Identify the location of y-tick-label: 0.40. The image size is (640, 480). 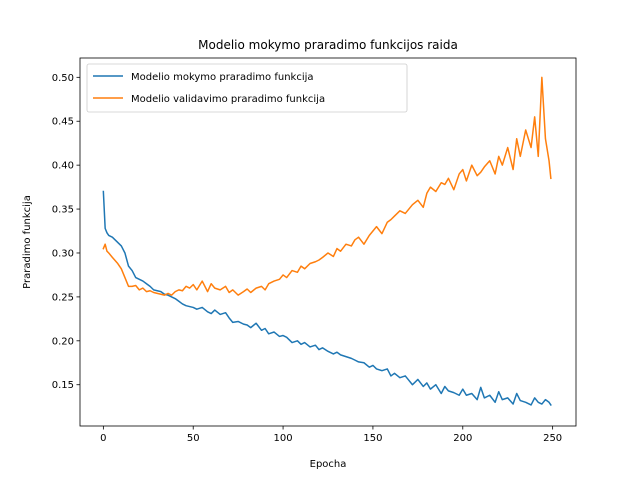
(63, 166).